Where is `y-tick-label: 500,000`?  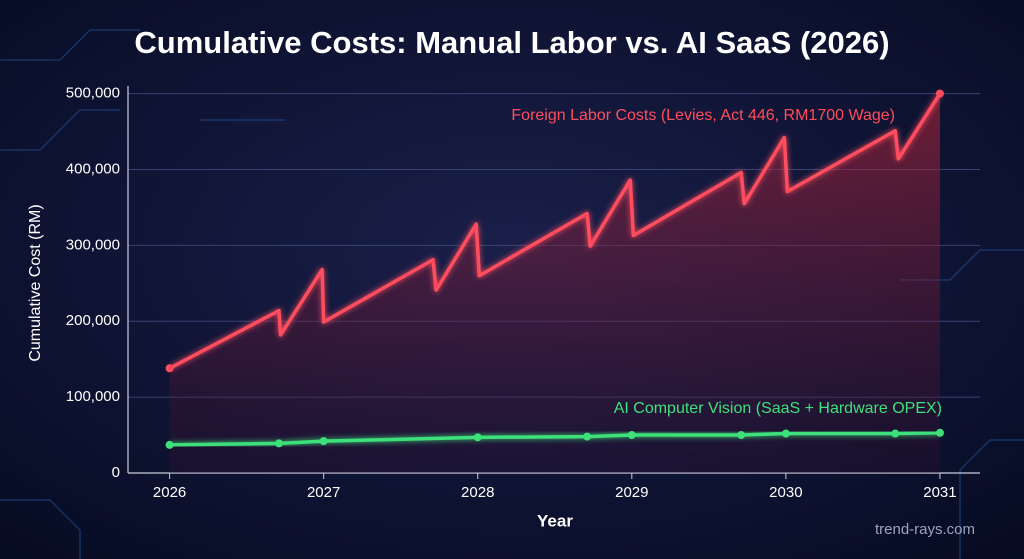
y-tick-label: 500,000 is located at coordinates (93, 93).